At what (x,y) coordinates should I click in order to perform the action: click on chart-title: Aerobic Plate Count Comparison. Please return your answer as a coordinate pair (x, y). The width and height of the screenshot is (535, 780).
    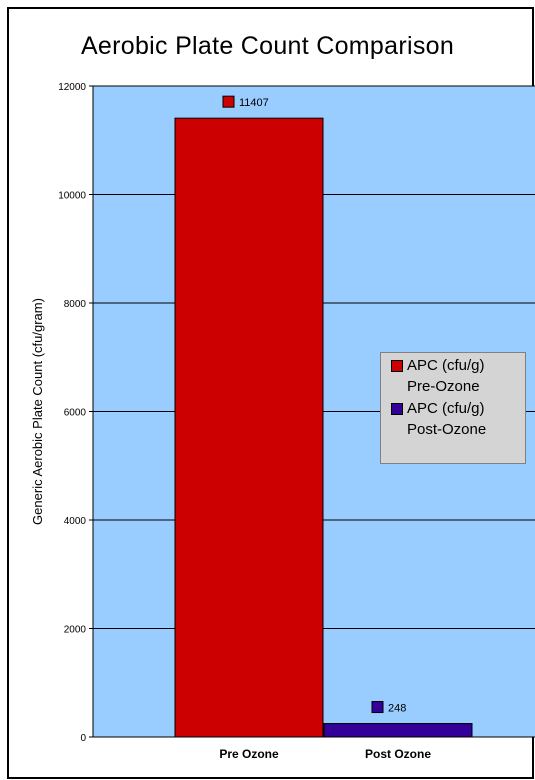
    Looking at the image, I should click on (267, 46).